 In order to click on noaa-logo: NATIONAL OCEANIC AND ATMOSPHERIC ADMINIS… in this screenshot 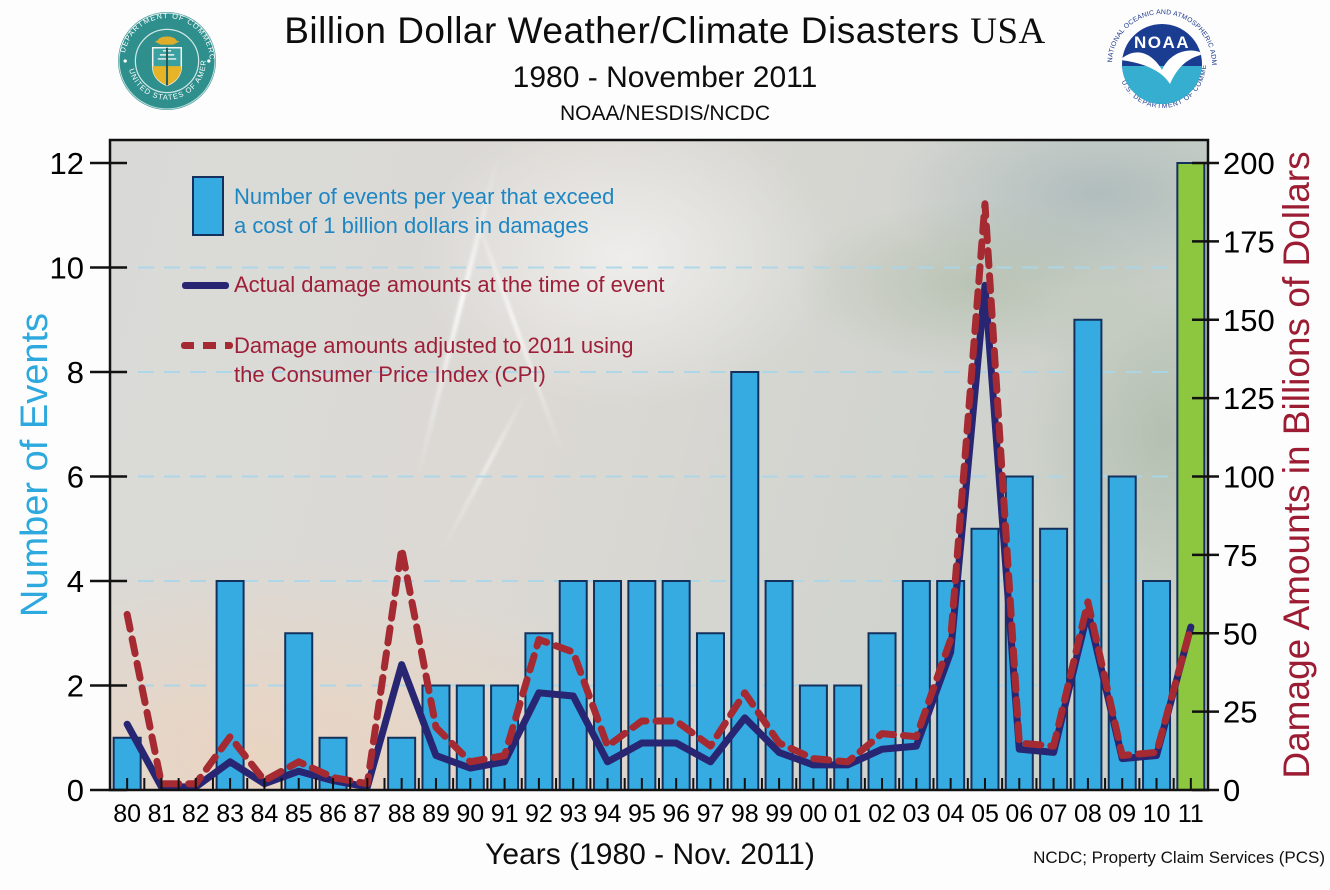, I will do `click(1161, 64)`.